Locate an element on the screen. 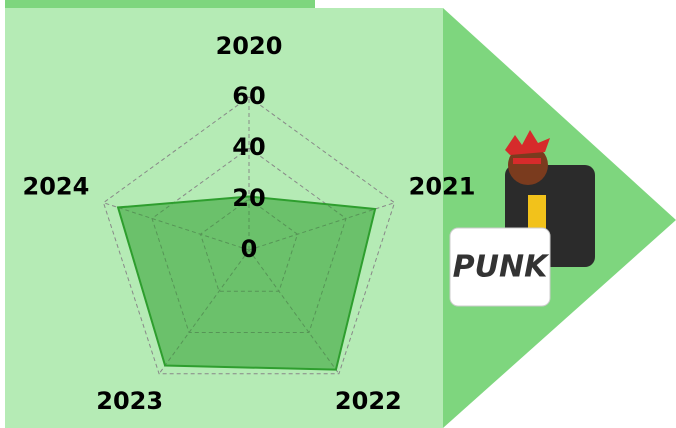  r-tick-label: 40 is located at coordinates (248, 147).